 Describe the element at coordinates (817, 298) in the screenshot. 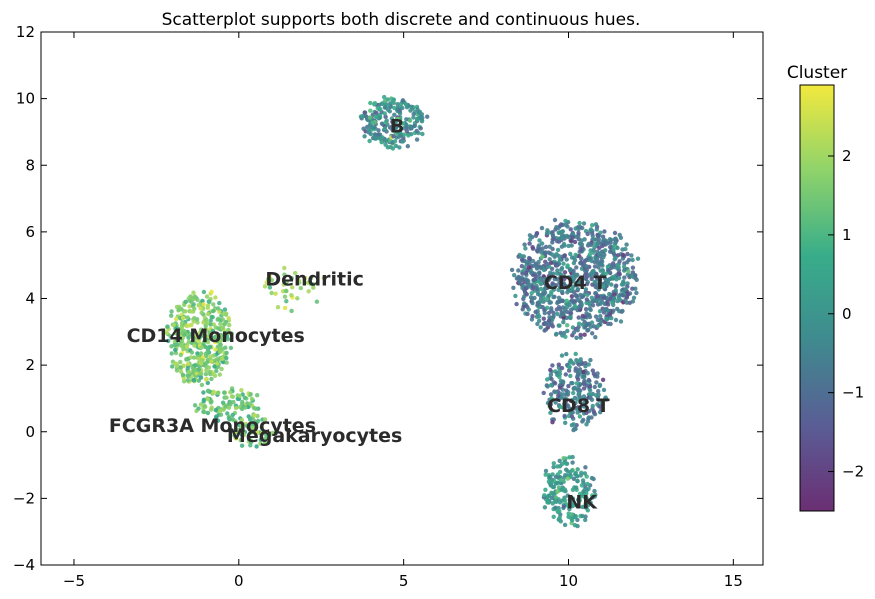

I see `colorbar-gradient` at that location.